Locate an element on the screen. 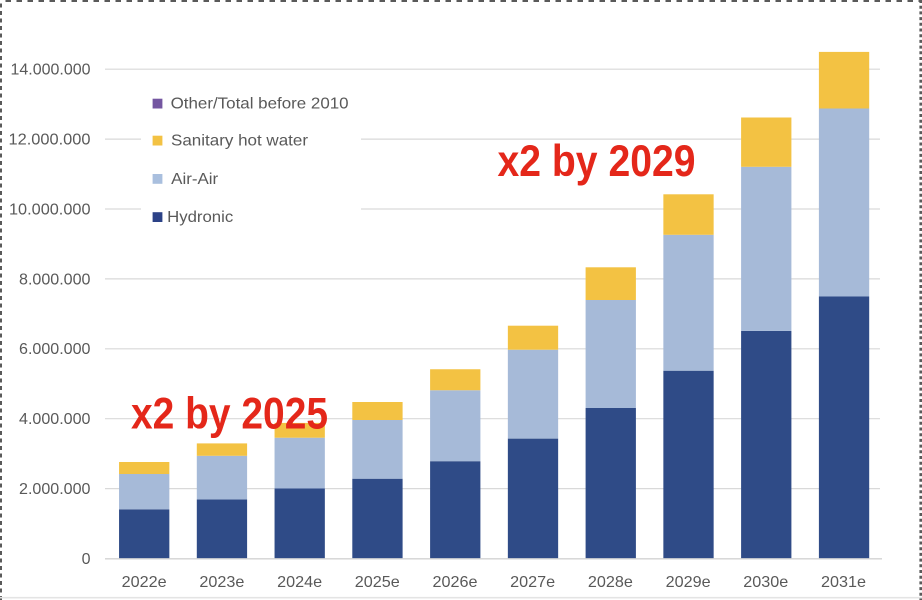  svg-text: 2031e is located at coordinates (843, 582).